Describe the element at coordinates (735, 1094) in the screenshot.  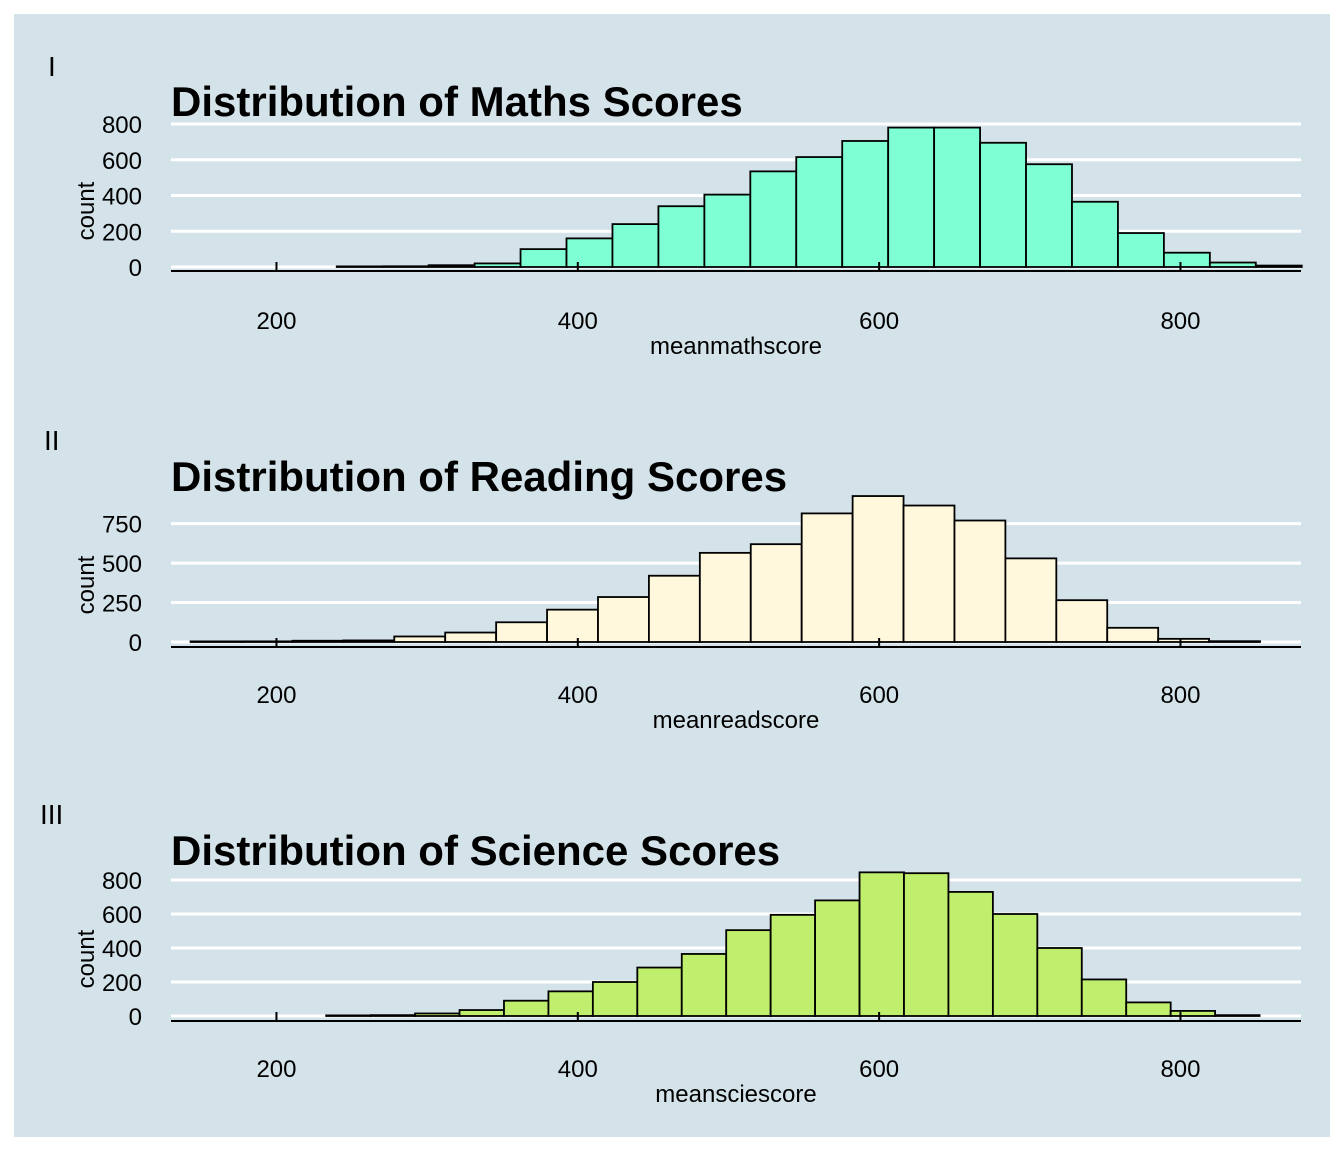
I see `x-axis-title: meansciescore` at that location.